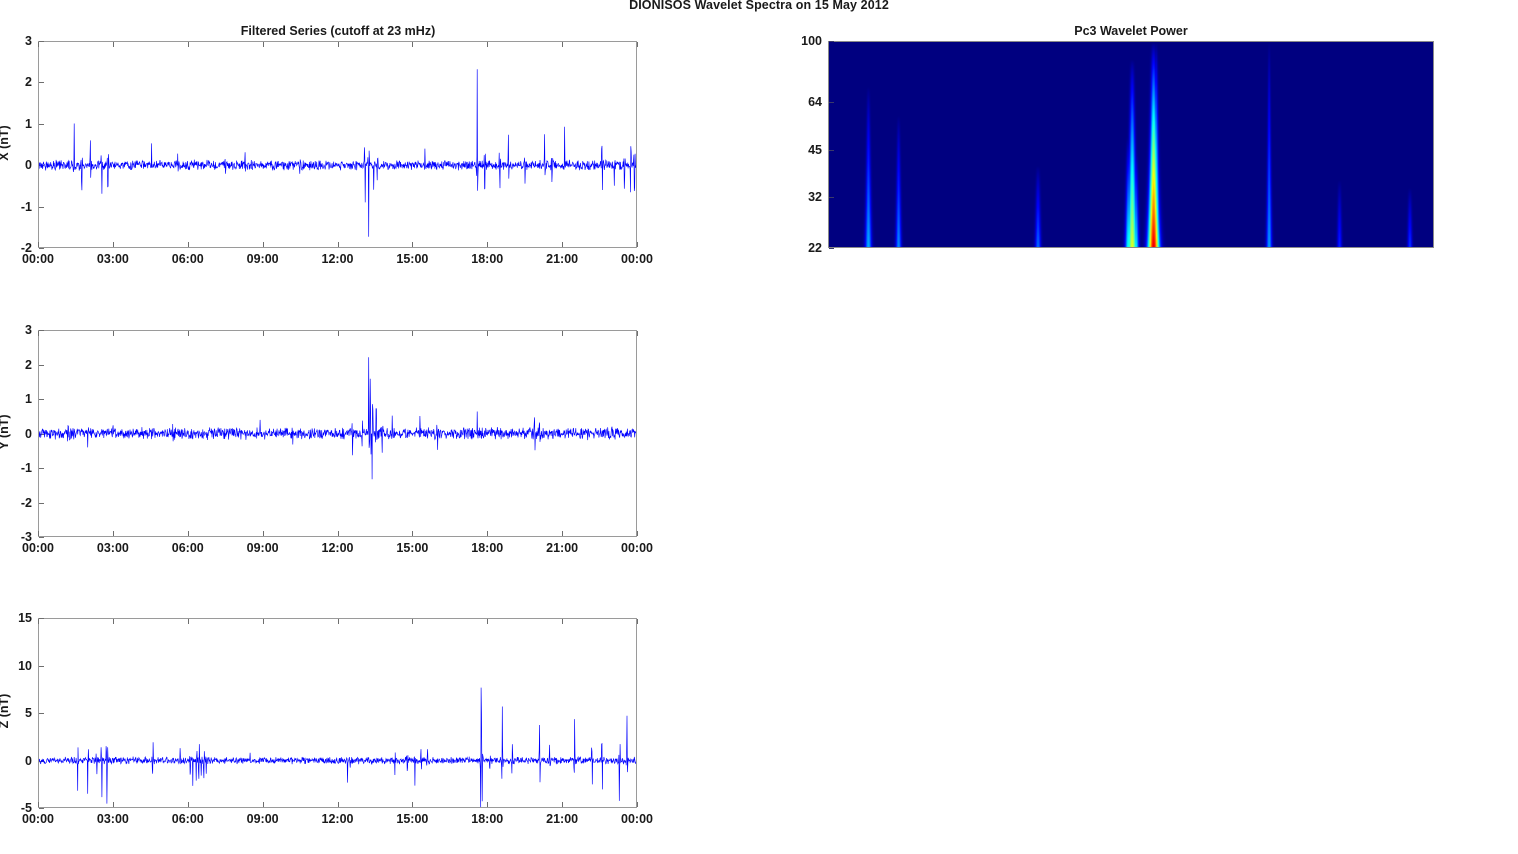  What do you see at coordinates (338, 31) in the screenshot?
I see `left-column-title: Filtered Series (cutoff at 23 mHz)` at bounding box center [338, 31].